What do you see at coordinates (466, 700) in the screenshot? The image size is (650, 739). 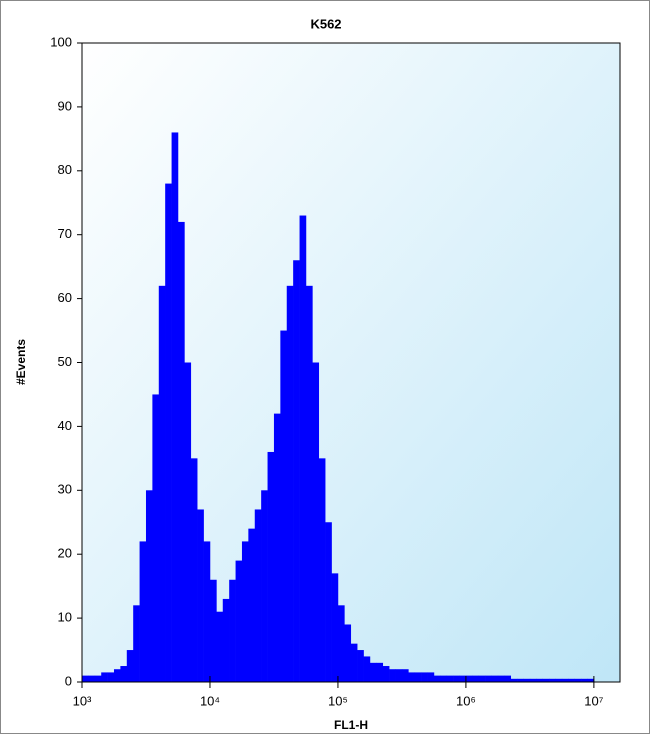 I see `x-tick-label: 10⁶` at bounding box center [466, 700].